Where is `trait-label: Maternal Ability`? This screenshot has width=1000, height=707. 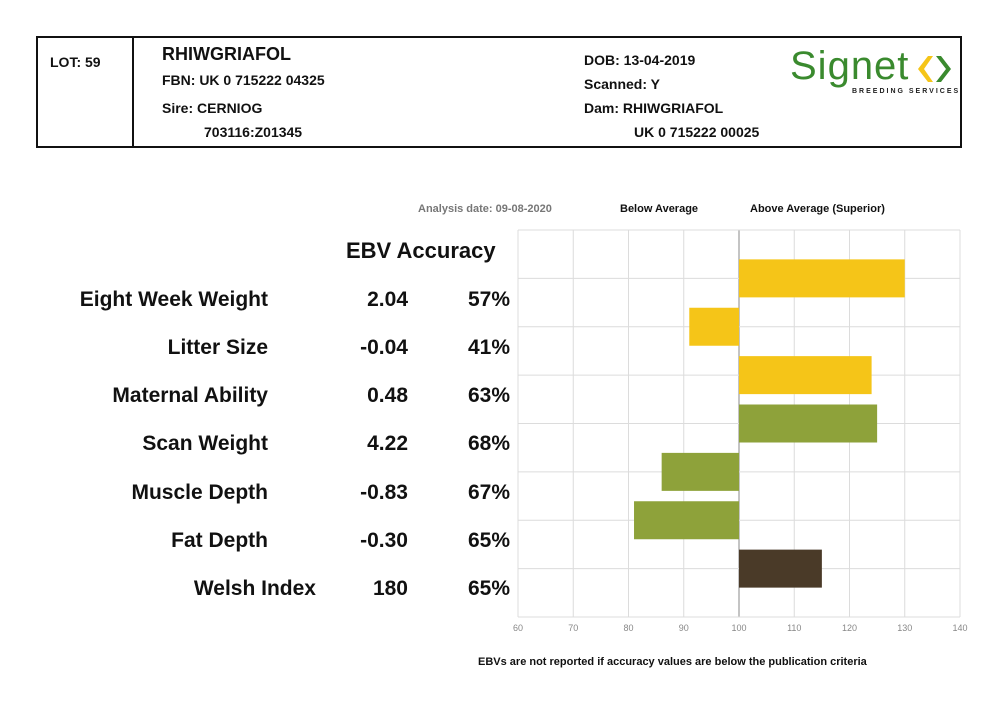
trait-label: Maternal Ability is located at coordinates (190, 395).